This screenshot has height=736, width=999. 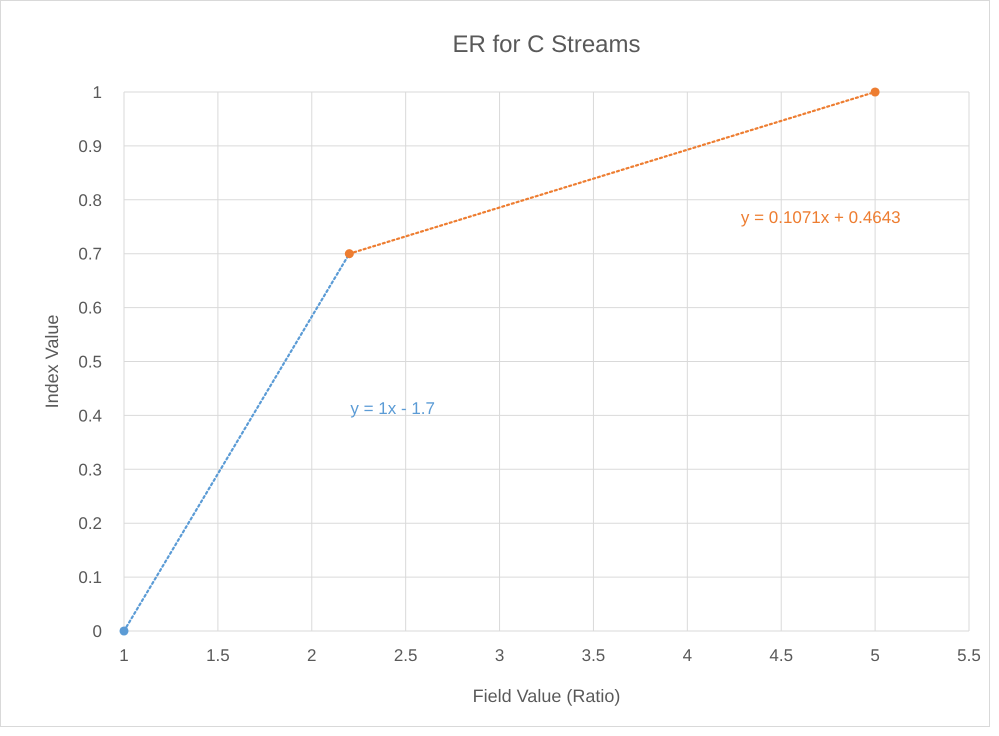 What do you see at coordinates (875, 655) in the screenshot?
I see `x-tick-label: 5` at bounding box center [875, 655].